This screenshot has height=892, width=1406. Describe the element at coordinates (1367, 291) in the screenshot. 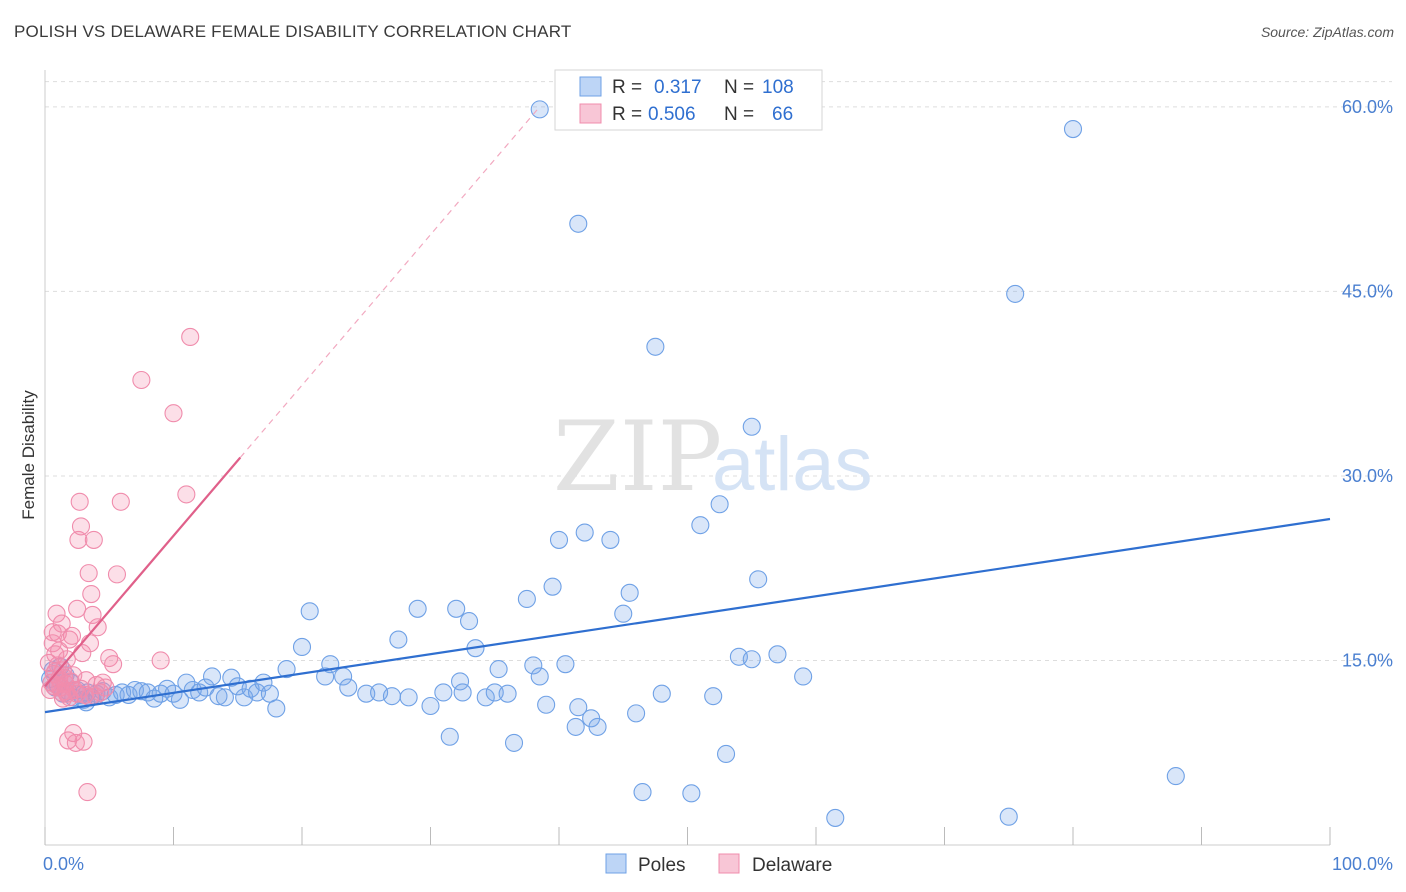

I see `y-tick-label-2: 45.0%` at that location.